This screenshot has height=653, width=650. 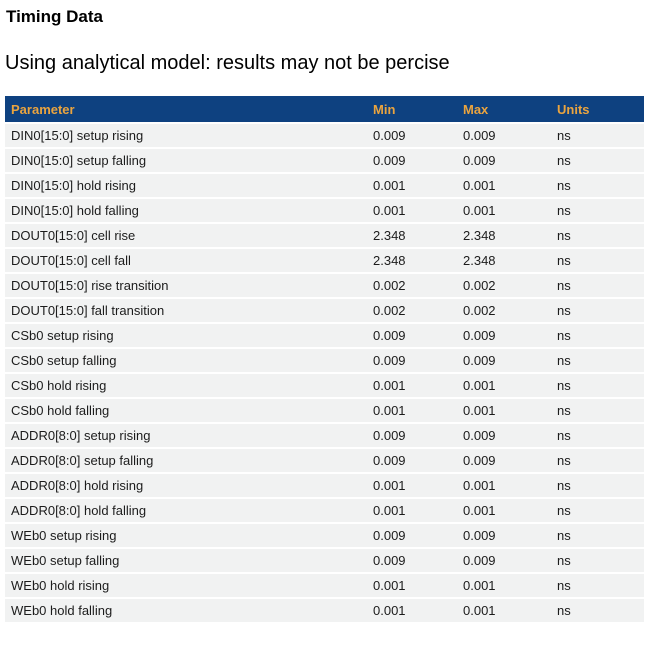 I want to click on col-header-parameter: Parameter, so click(x=186, y=110).